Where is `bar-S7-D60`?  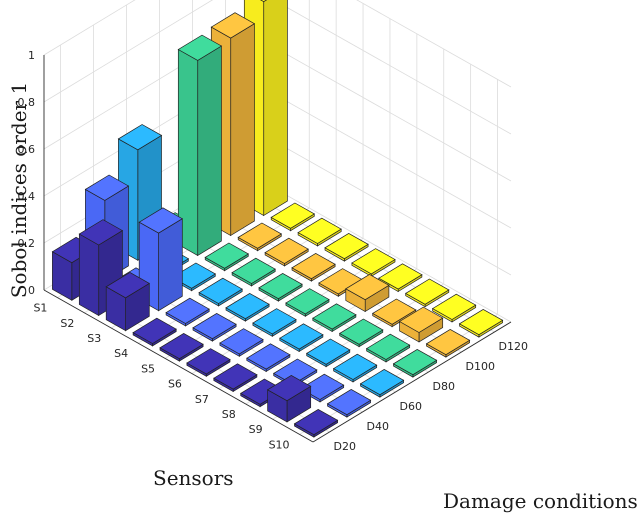 bar-S7-D60 is located at coordinates (301, 338).